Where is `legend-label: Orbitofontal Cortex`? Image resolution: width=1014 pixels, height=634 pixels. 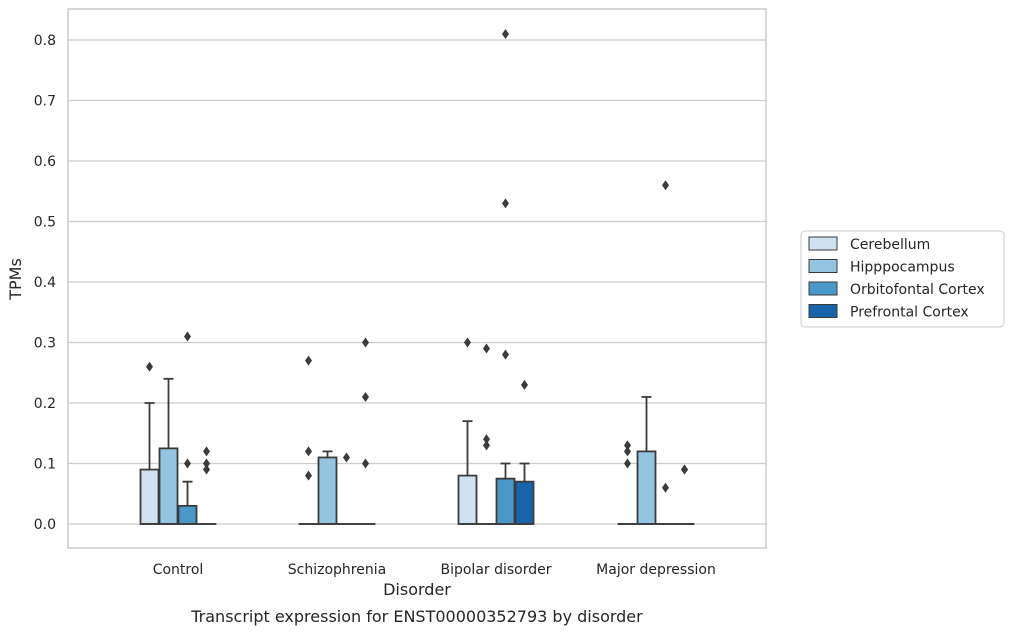
legend-label: Orbitofontal Cortex is located at coordinates (917, 290).